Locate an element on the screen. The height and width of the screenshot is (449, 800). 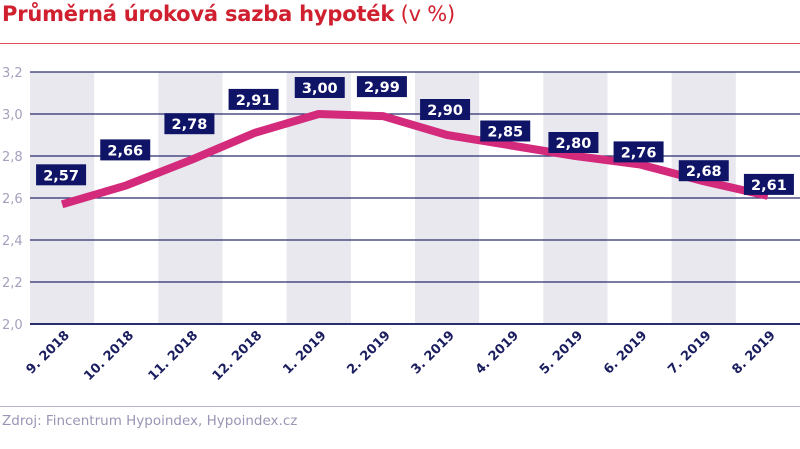
chart-title-unit: (v %) is located at coordinates (425, 14).